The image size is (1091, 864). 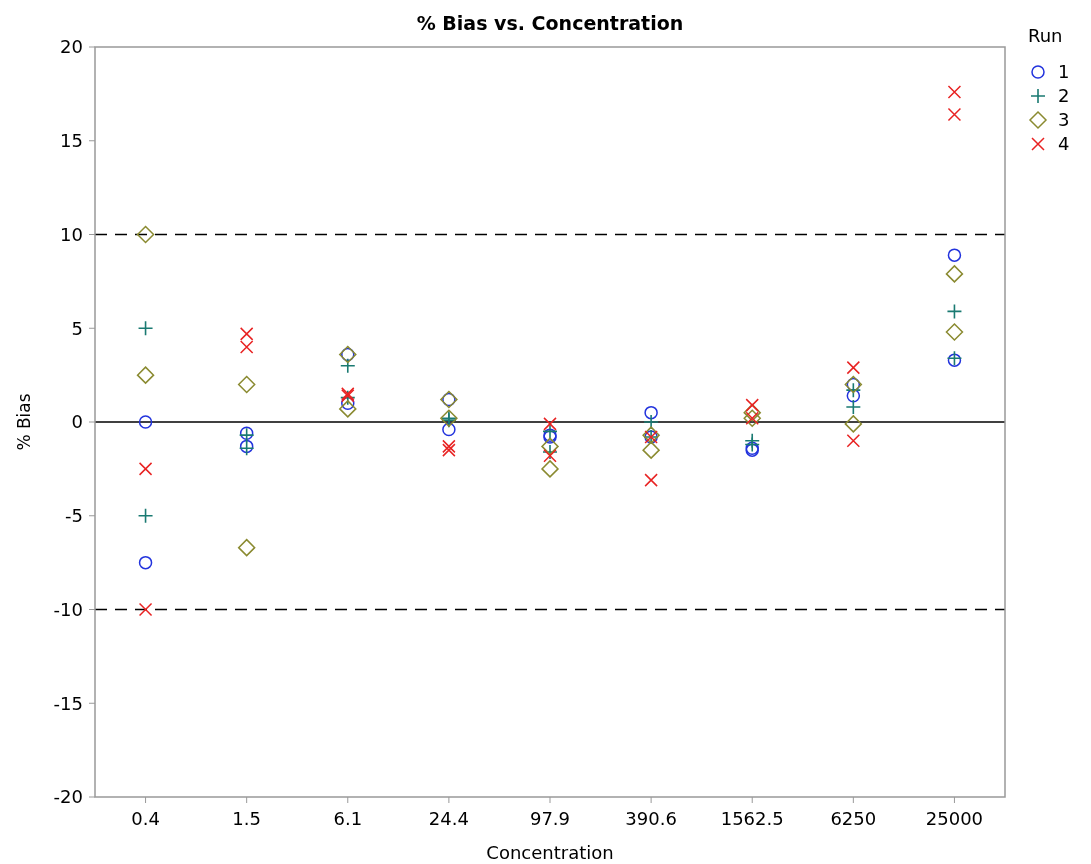 What do you see at coordinates (68, 703) in the screenshot?
I see `y-tick-label: -15` at bounding box center [68, 703].